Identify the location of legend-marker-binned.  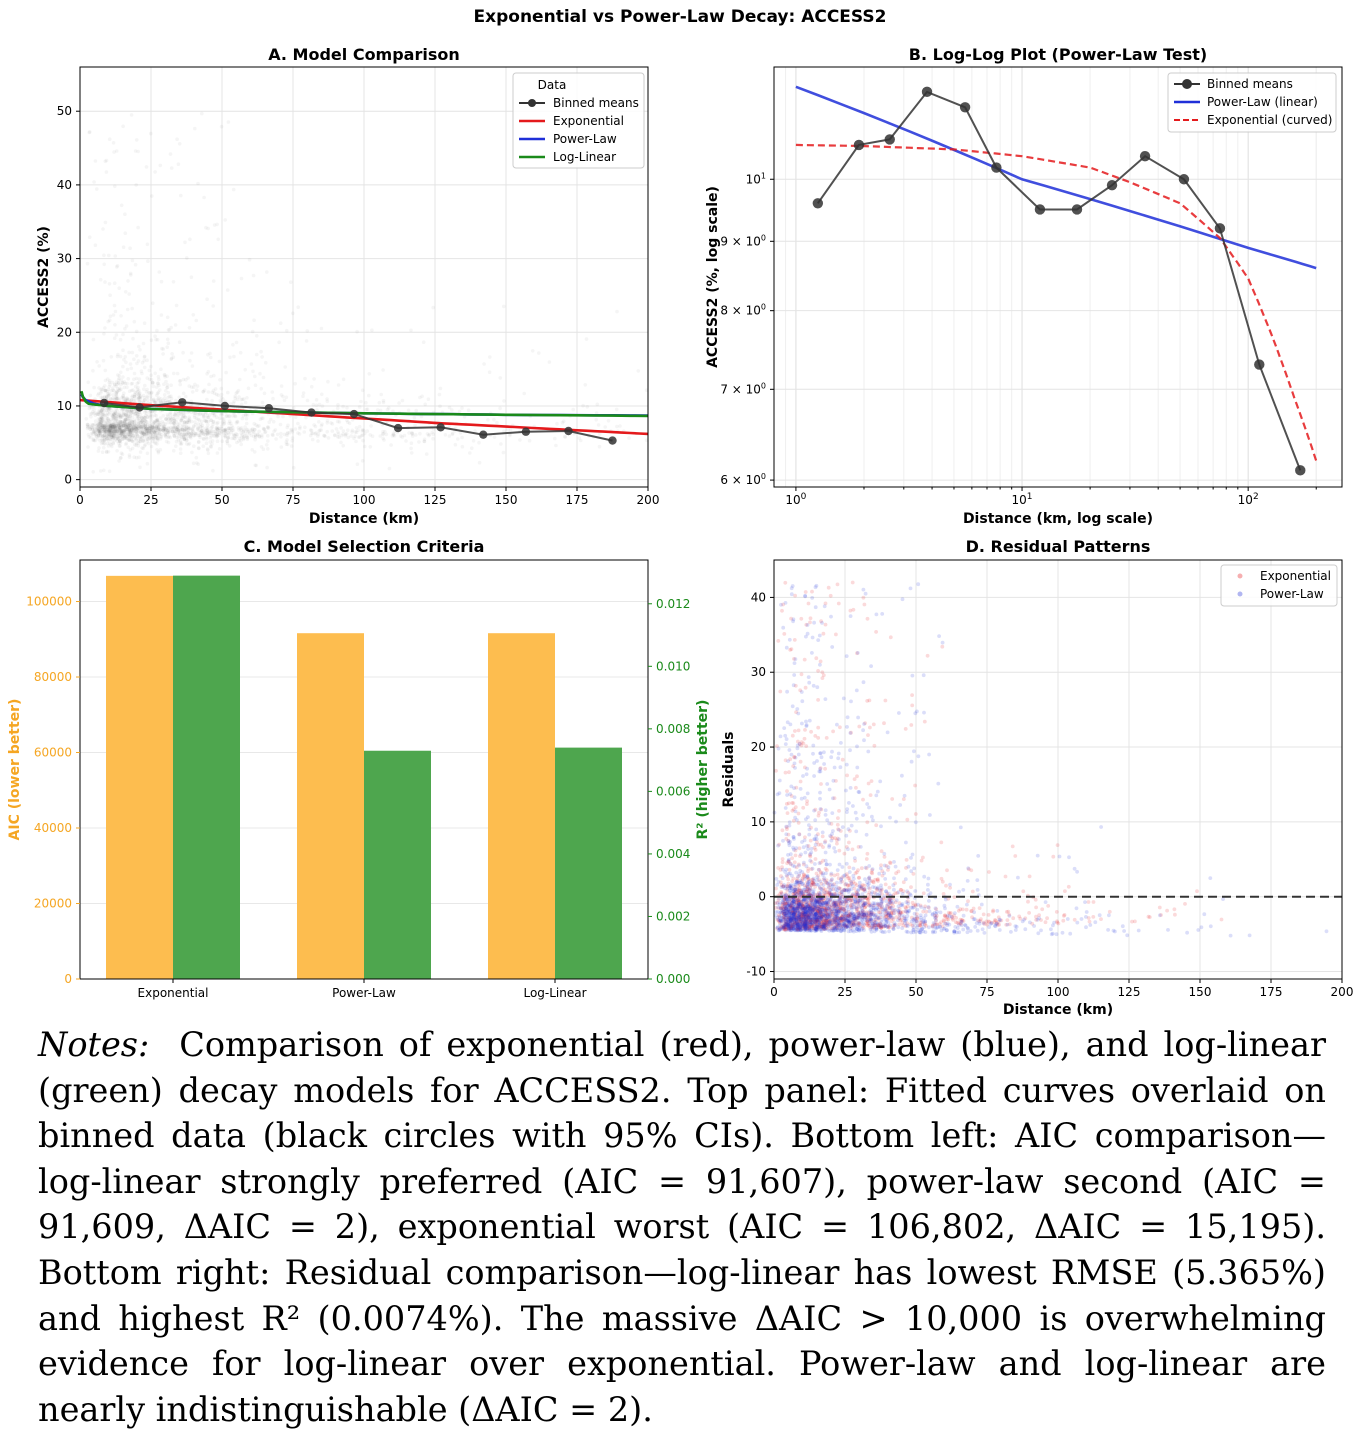
(1187, 84).